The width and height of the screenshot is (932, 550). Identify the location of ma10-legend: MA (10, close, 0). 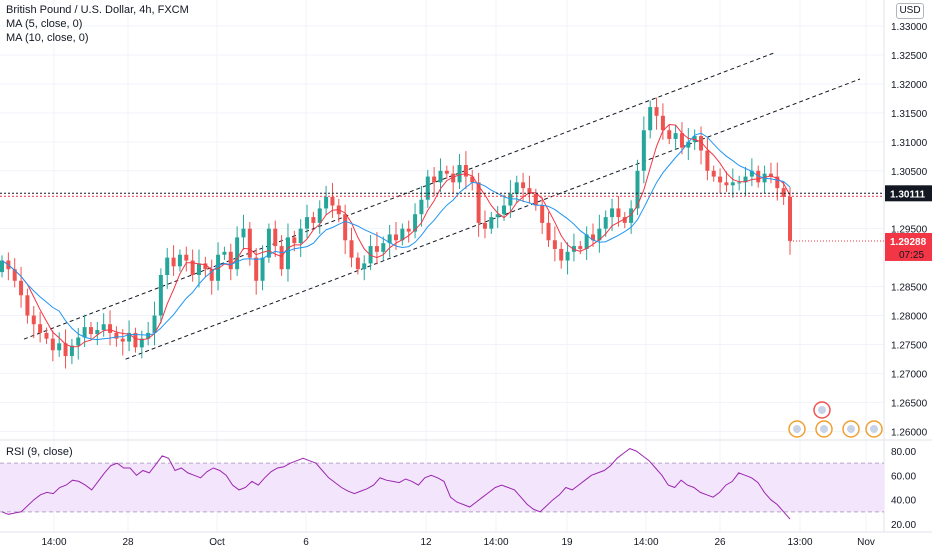
(47, 38).